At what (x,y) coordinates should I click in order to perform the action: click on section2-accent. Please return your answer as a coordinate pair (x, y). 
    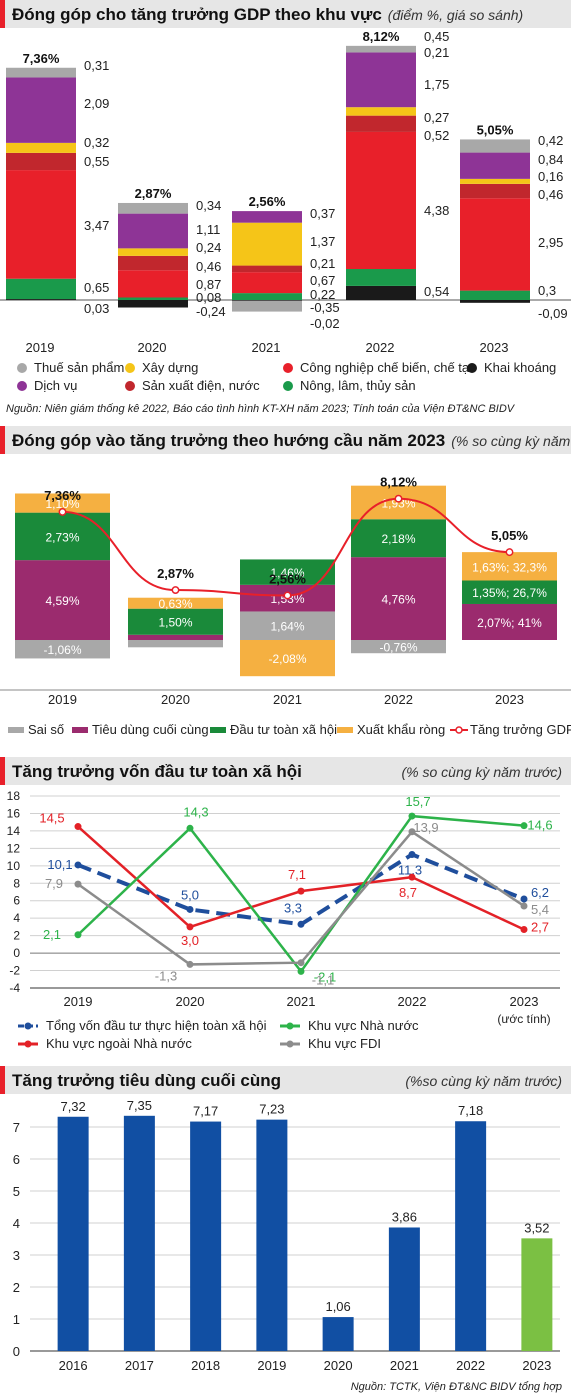
    Looking at the image, I should click on (2, 440).